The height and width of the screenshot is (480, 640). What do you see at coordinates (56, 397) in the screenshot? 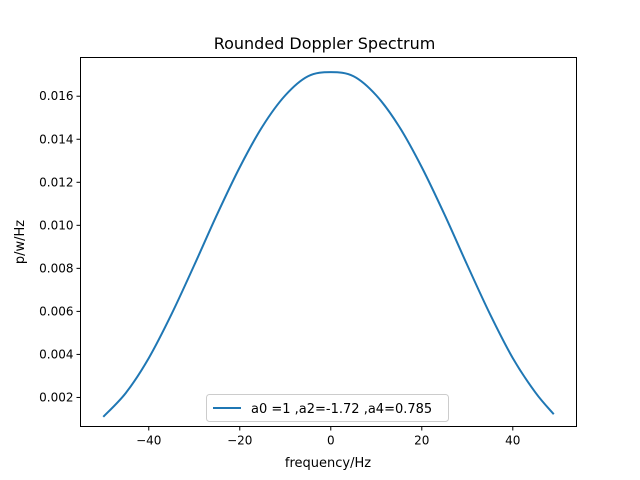
I see `y-tick-label: 0.002` at bounding box center [56, 397].